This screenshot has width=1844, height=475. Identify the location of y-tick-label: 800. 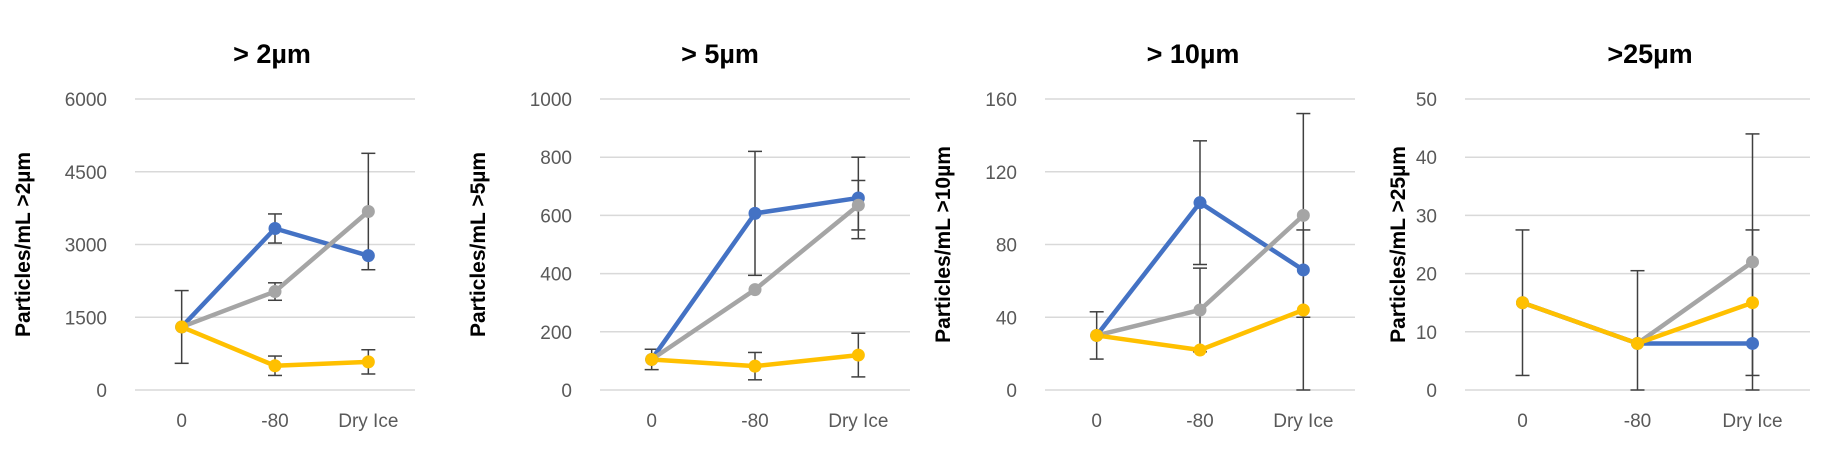
(556, 158).